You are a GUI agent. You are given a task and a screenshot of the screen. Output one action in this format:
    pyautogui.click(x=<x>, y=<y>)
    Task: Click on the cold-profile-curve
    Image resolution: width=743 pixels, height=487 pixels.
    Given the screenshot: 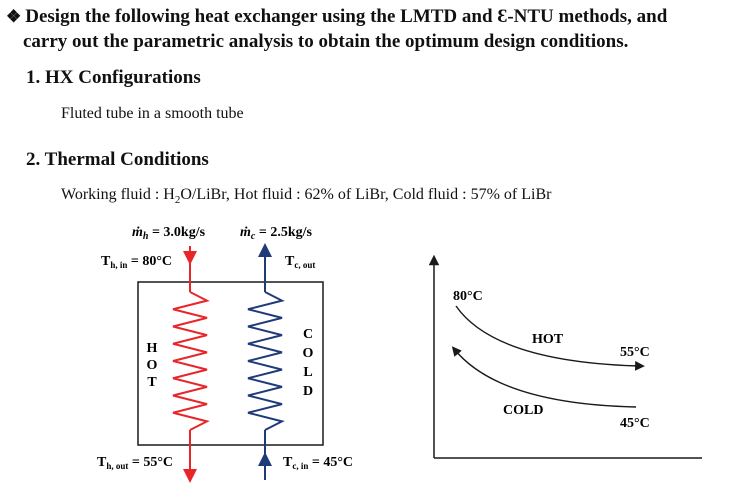 What is the action you would take?
    pyautogui.click(x=544, y=377)
    